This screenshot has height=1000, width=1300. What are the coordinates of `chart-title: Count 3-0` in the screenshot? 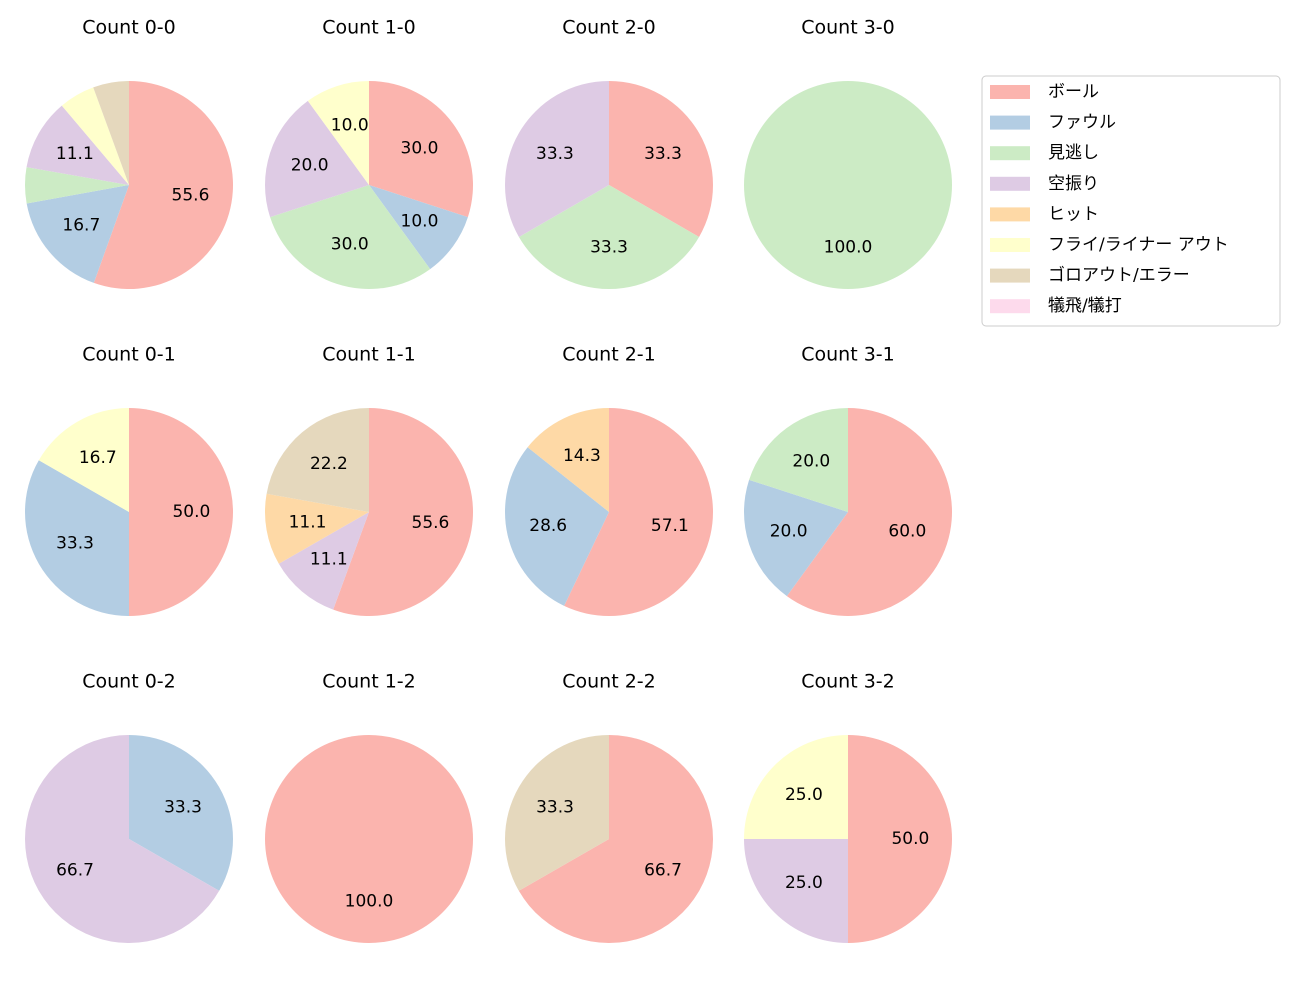 It's located at (848, 28).